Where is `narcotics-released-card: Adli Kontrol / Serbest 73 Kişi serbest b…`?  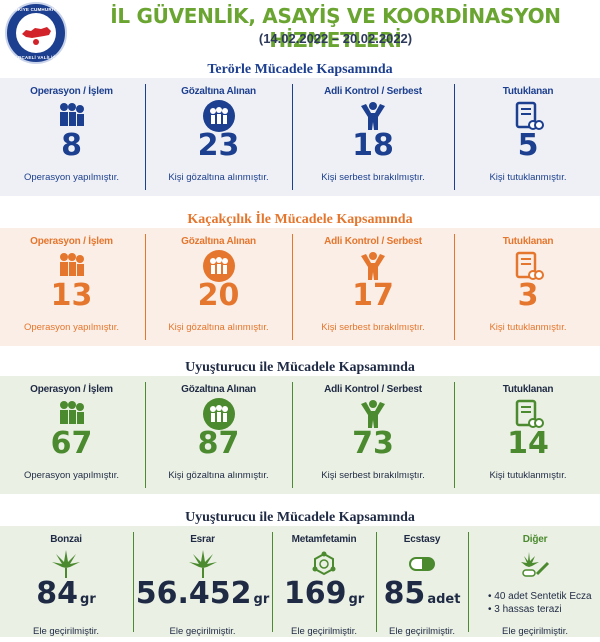
narcotics-released-card: Adli Kontrol / Serbest 73 Kişi serbest b… is located at coordinates (373, 437).